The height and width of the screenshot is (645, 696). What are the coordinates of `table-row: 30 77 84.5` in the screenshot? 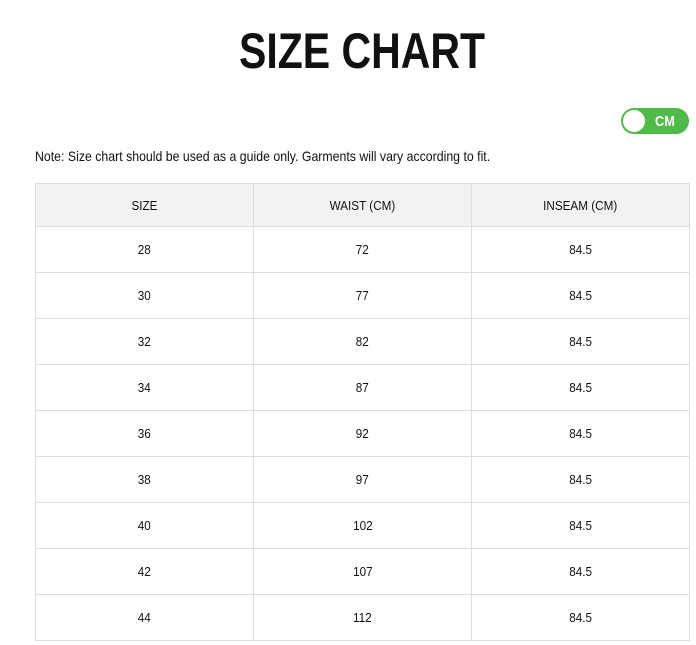 It's located at (362, 295).